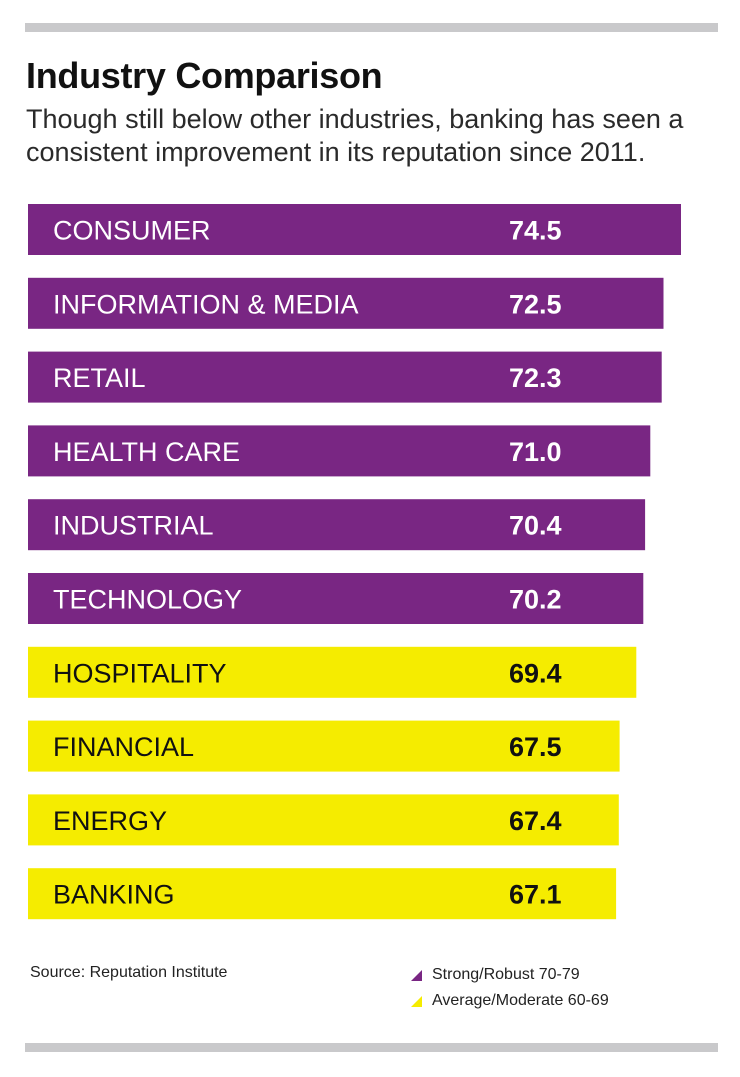  What do you see at coordinates (535, 526) in the screenshot?
I see `bar-value-industrial: 70.4` at bounding box center [535, 526].